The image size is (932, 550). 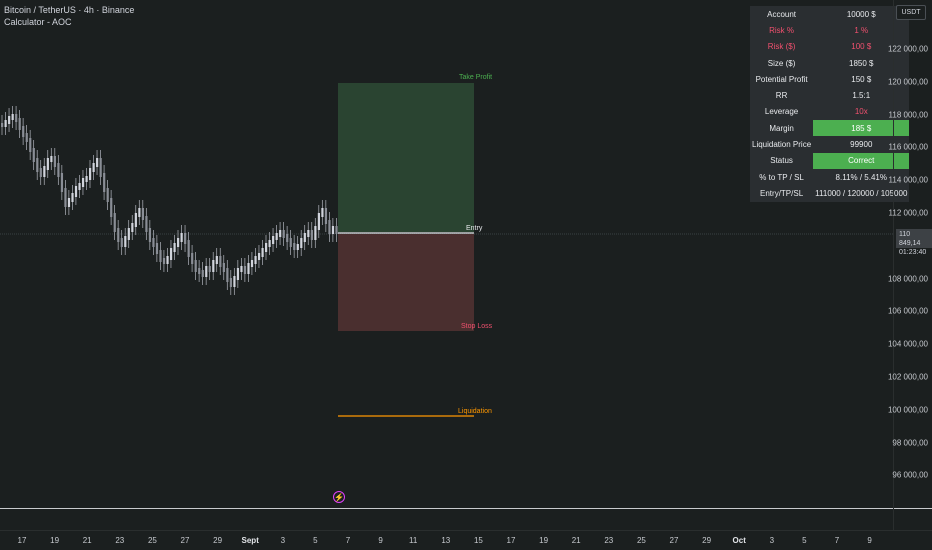 I want to click on table-row: Leverage 10x, so click(x=829, y=112).